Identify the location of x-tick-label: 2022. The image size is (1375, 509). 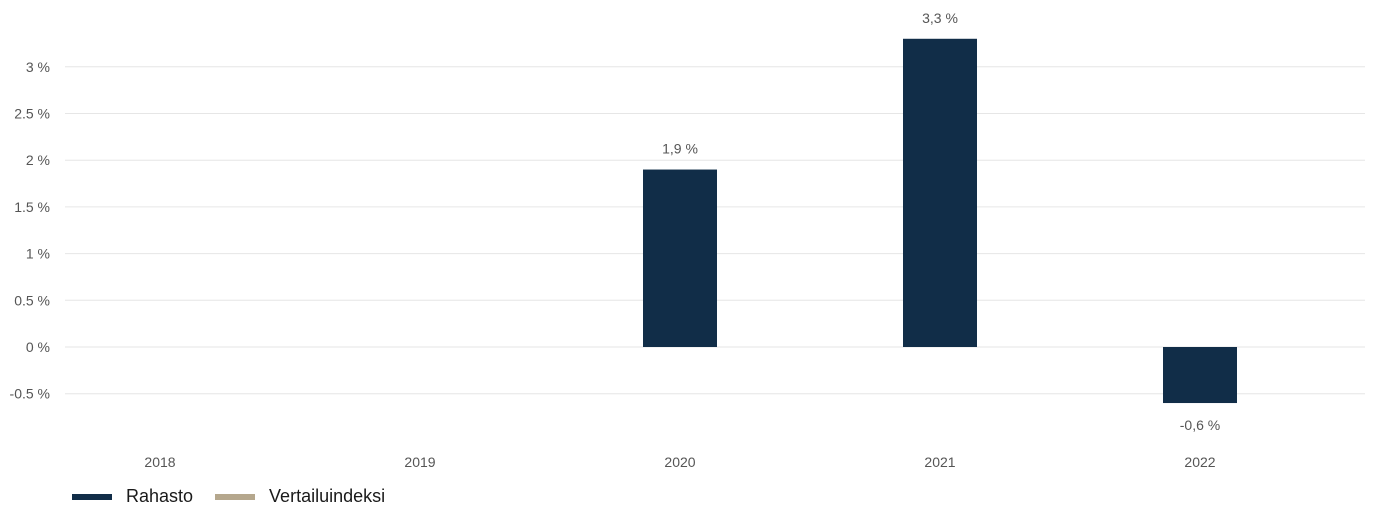
(1199, 462).